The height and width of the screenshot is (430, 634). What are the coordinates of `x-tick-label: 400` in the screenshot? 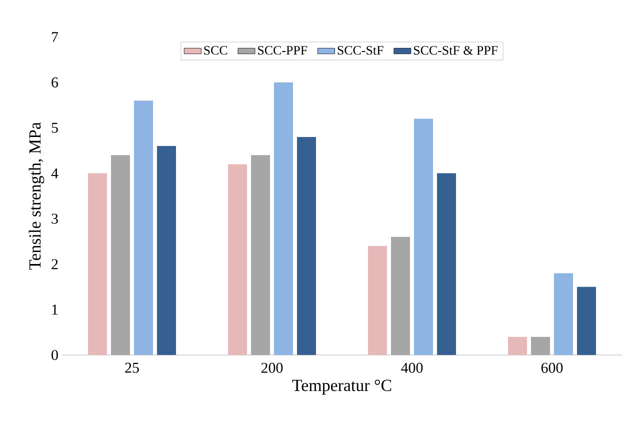 It's located at (412, 367).